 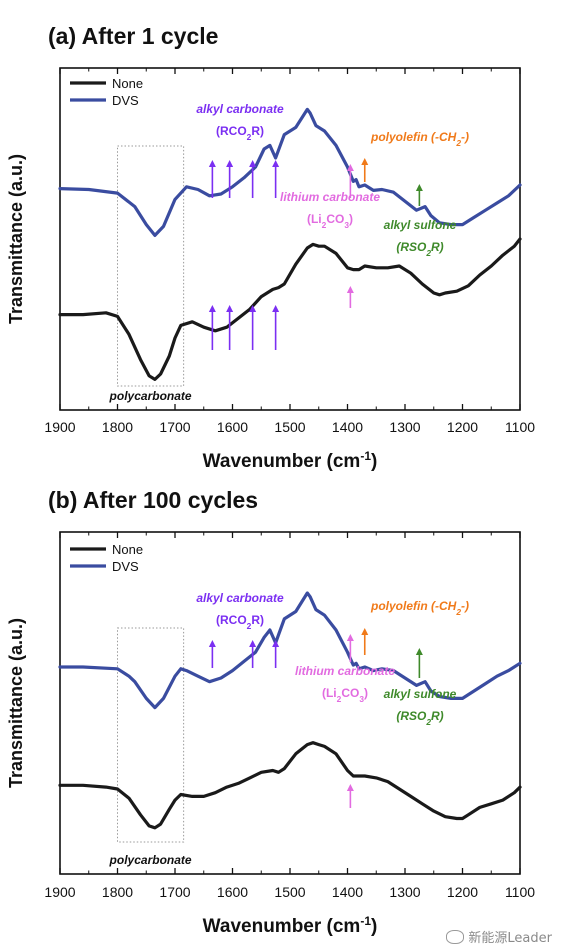 What do you see at coordinates (510, 938) in the screenshot?
I see `watermark-text: 新能源Leader` at bounding box center [510, 938].